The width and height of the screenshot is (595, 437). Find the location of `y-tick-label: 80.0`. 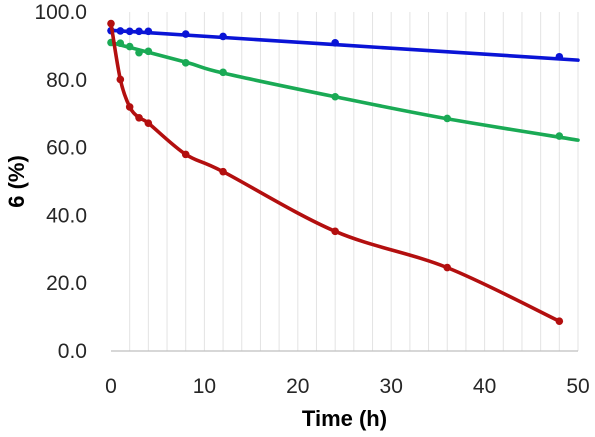

y-tick-label: 80.0 is located at coordinates (66, 80).